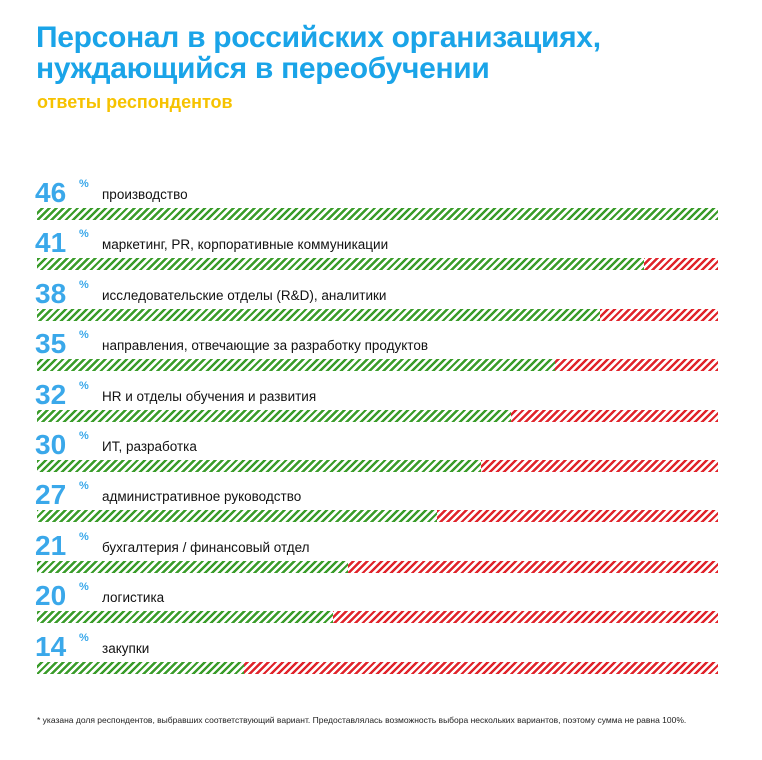  What do you see at coordinates (51, 394) in the screenshot?
I see `data-label: 32` at bounding box center [51, 394].